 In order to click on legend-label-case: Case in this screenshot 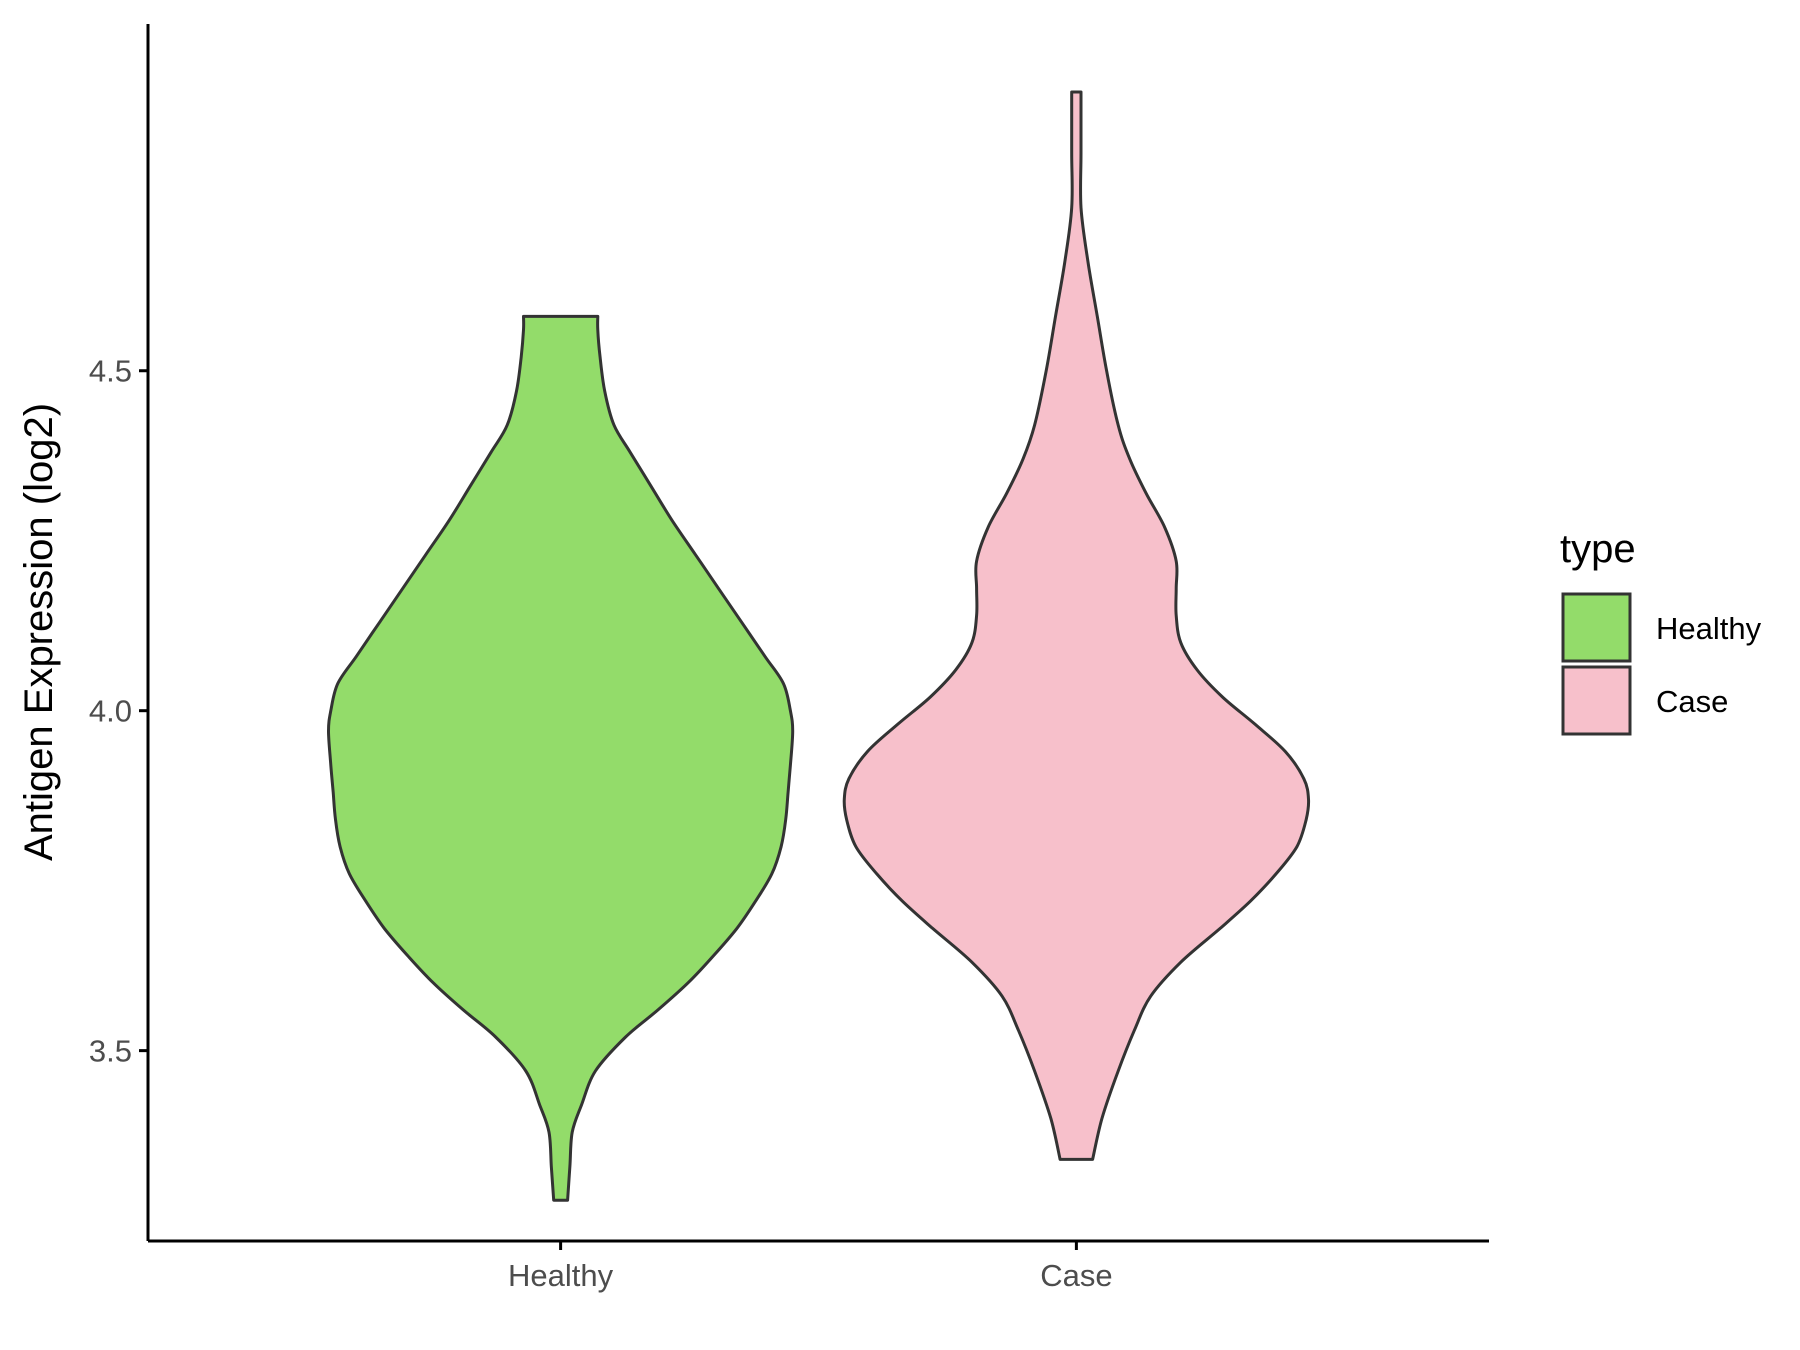, I will do `click(1692, 701)`.